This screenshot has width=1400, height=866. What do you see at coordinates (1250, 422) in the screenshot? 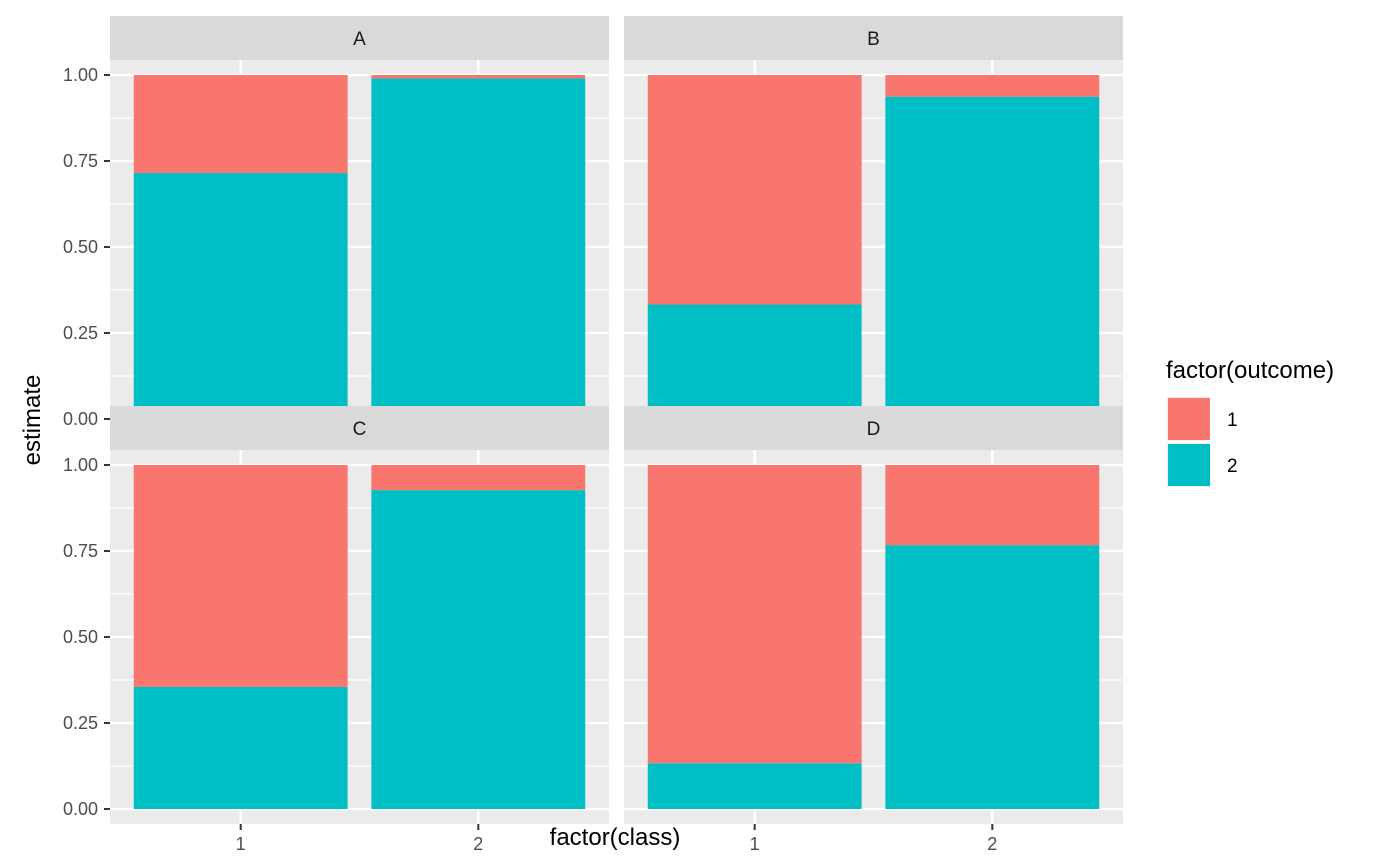
I see `legend: factor(outcome) 1 2` at bounding box center [1250, 422].